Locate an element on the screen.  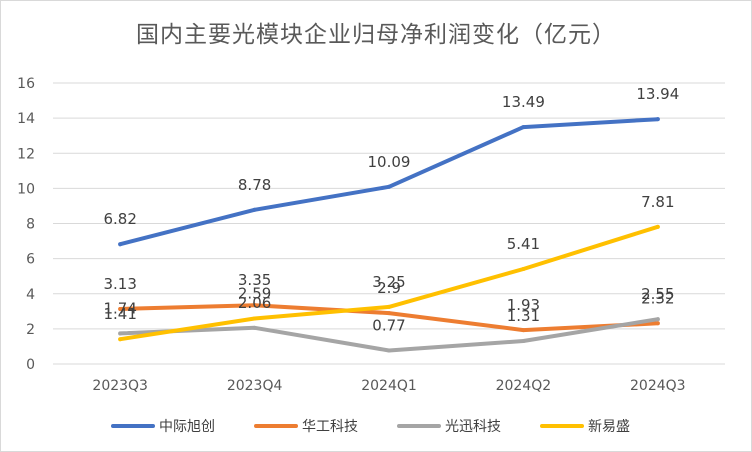
y-tick-label: 10 is located at coordinates (26, 189).